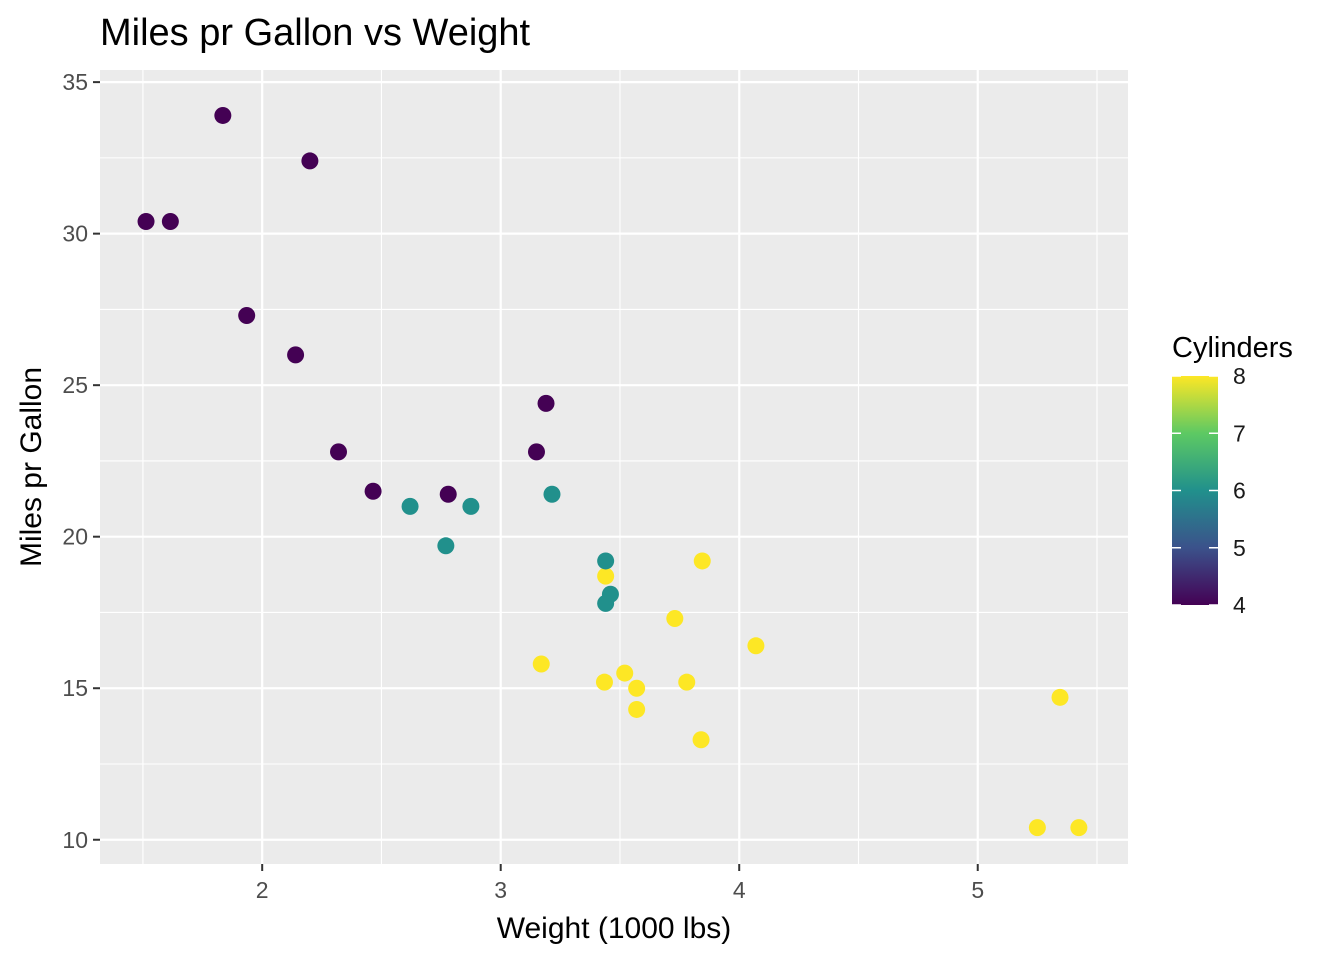  I want to click on y-tick-label: 25, so click(75, 385).